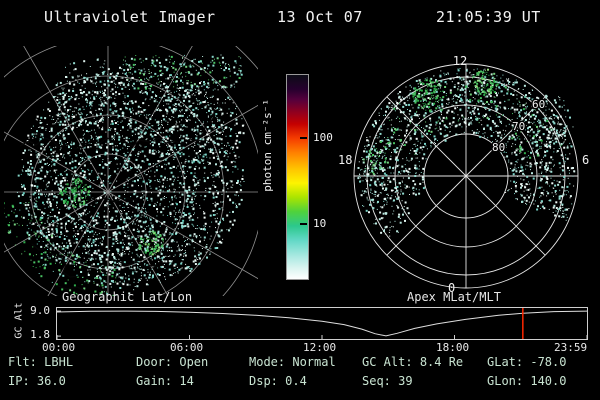  I want to click on status-seq-value: 39, so click(405, 381).